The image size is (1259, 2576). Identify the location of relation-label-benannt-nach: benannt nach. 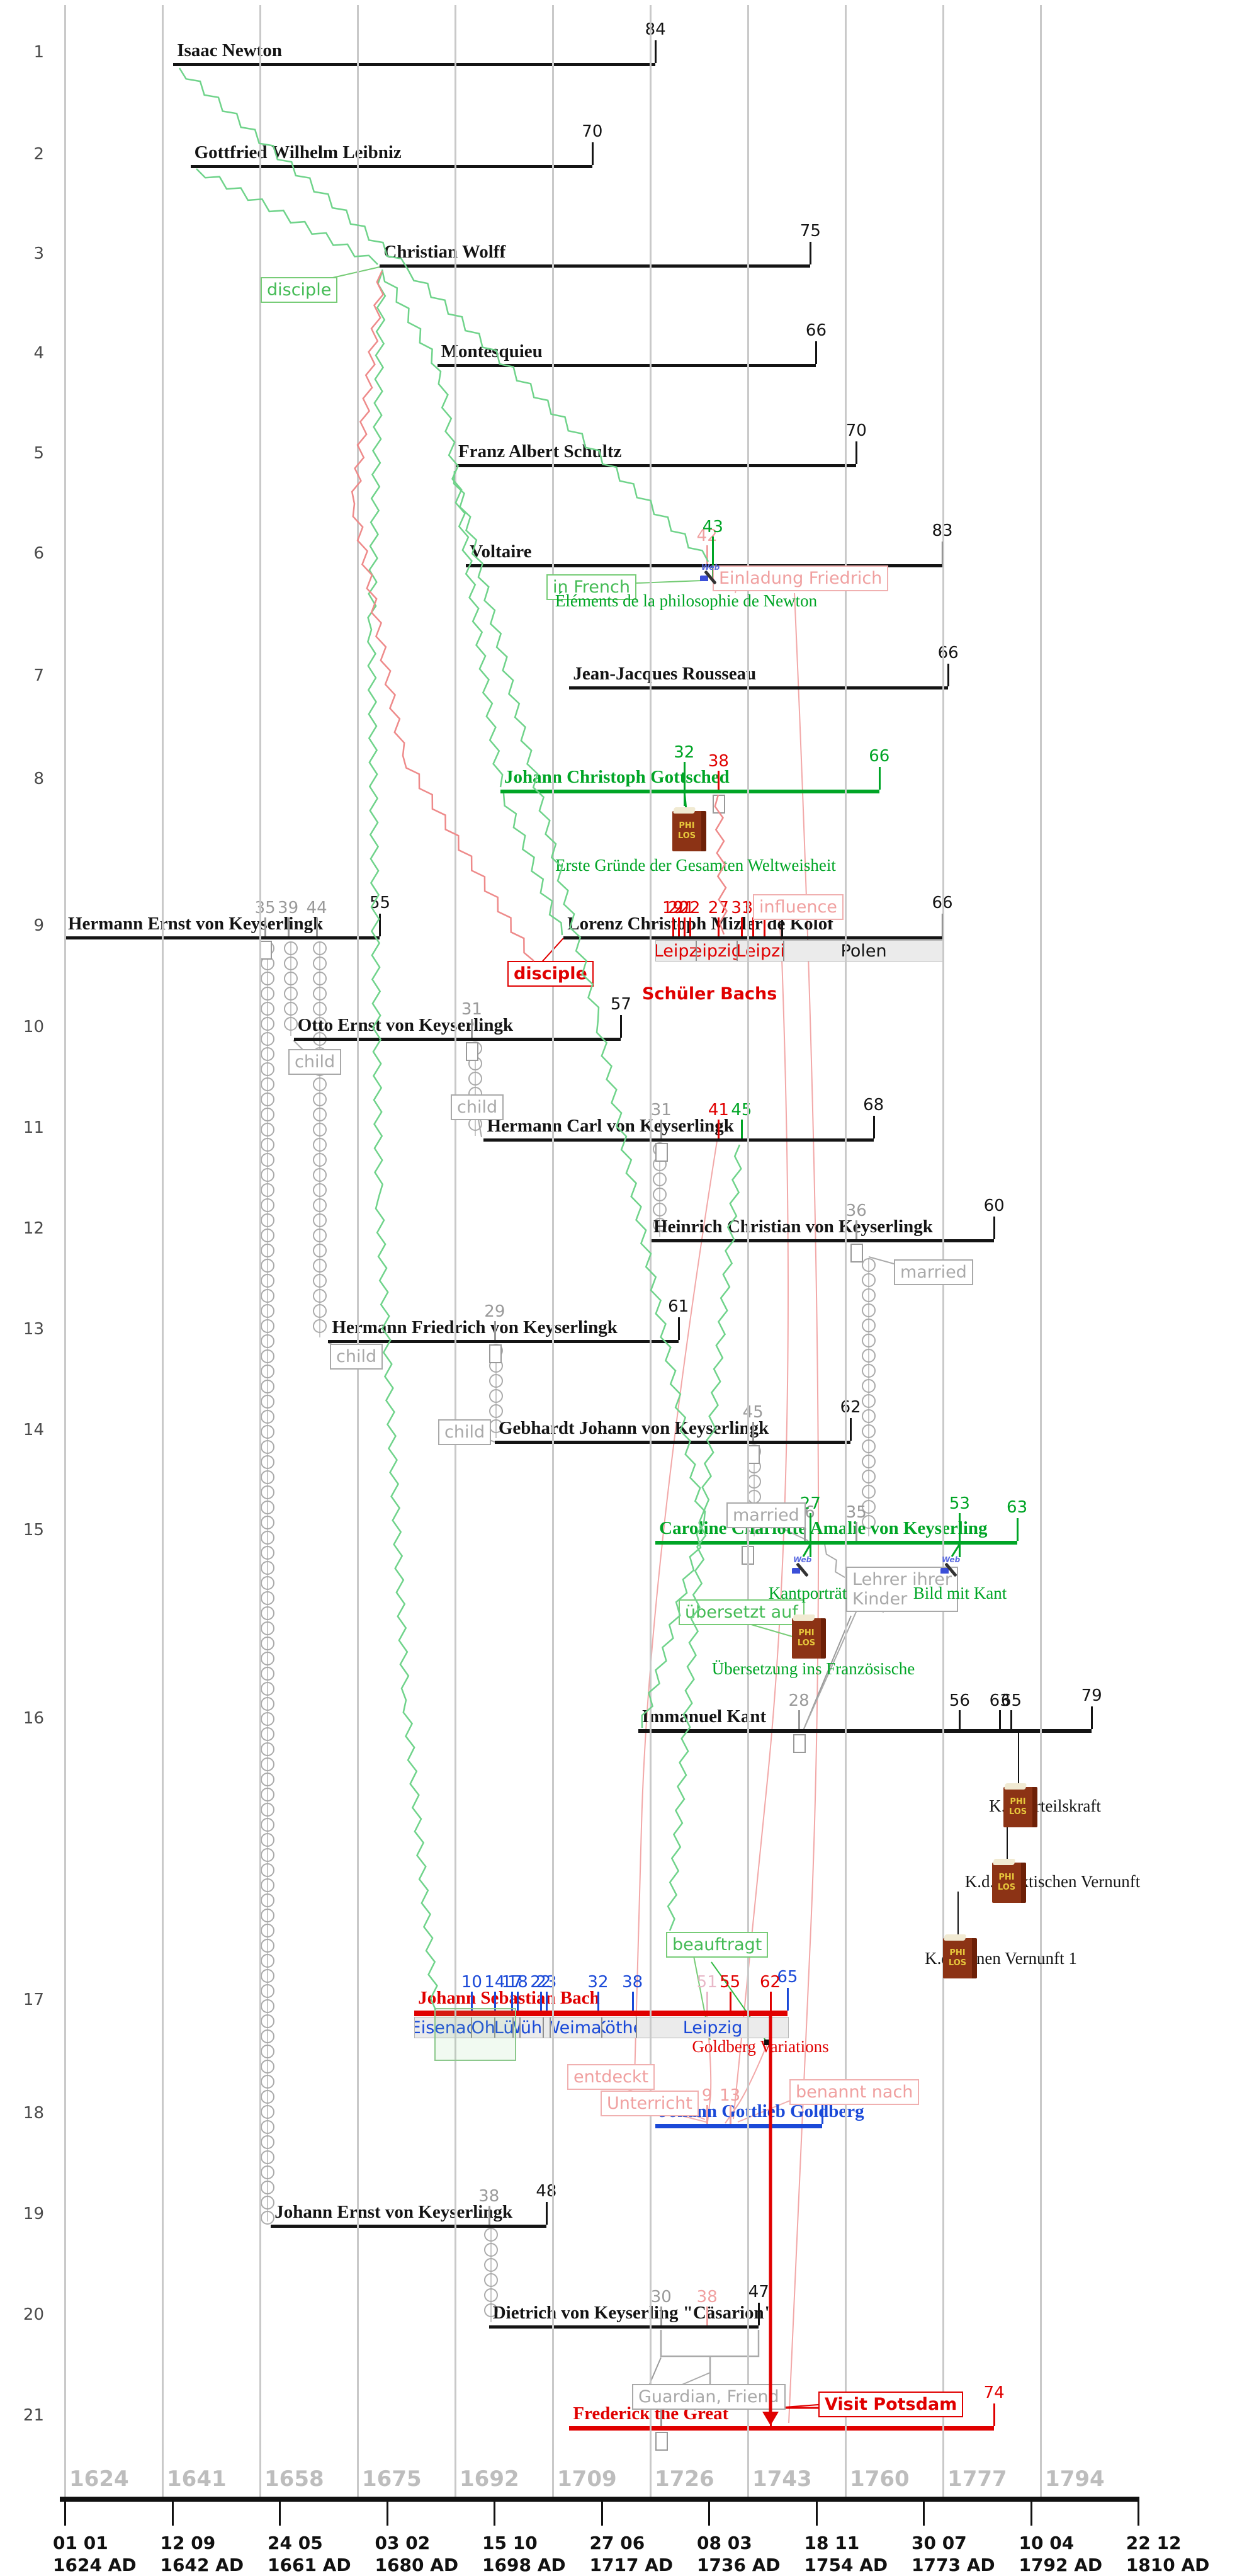
(854, 2092).